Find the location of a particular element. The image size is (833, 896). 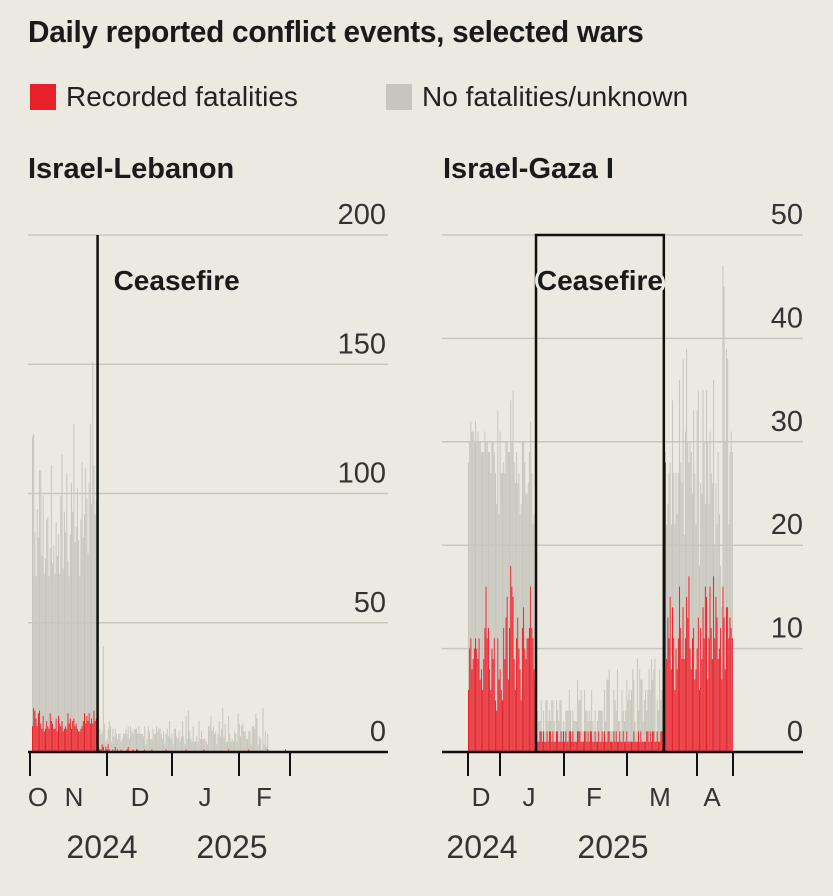

y-tick-label: 50 is located at coordinates (370, 603).